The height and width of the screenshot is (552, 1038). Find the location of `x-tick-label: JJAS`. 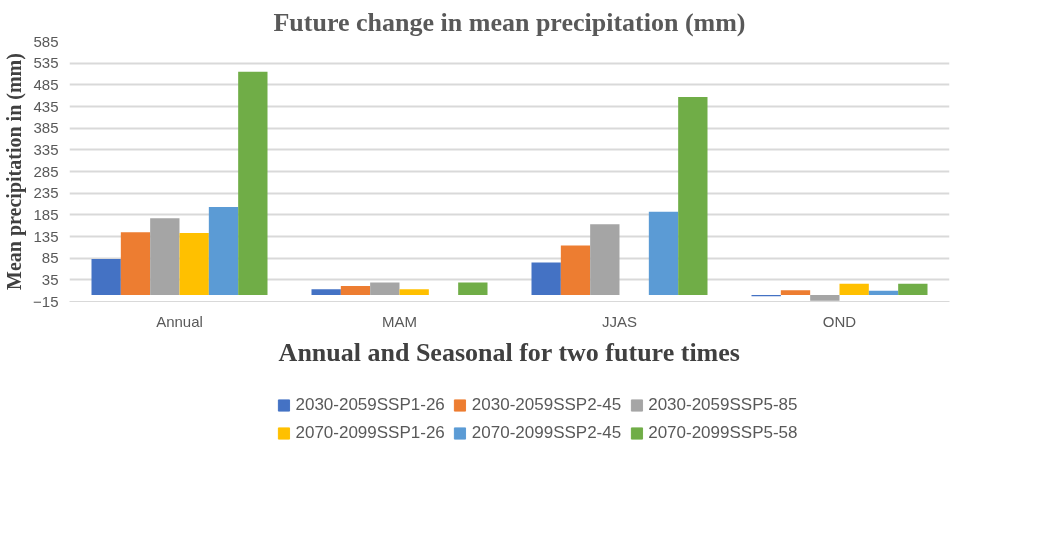

x-tick-label: JJAS is located at coordinates (620, 321).